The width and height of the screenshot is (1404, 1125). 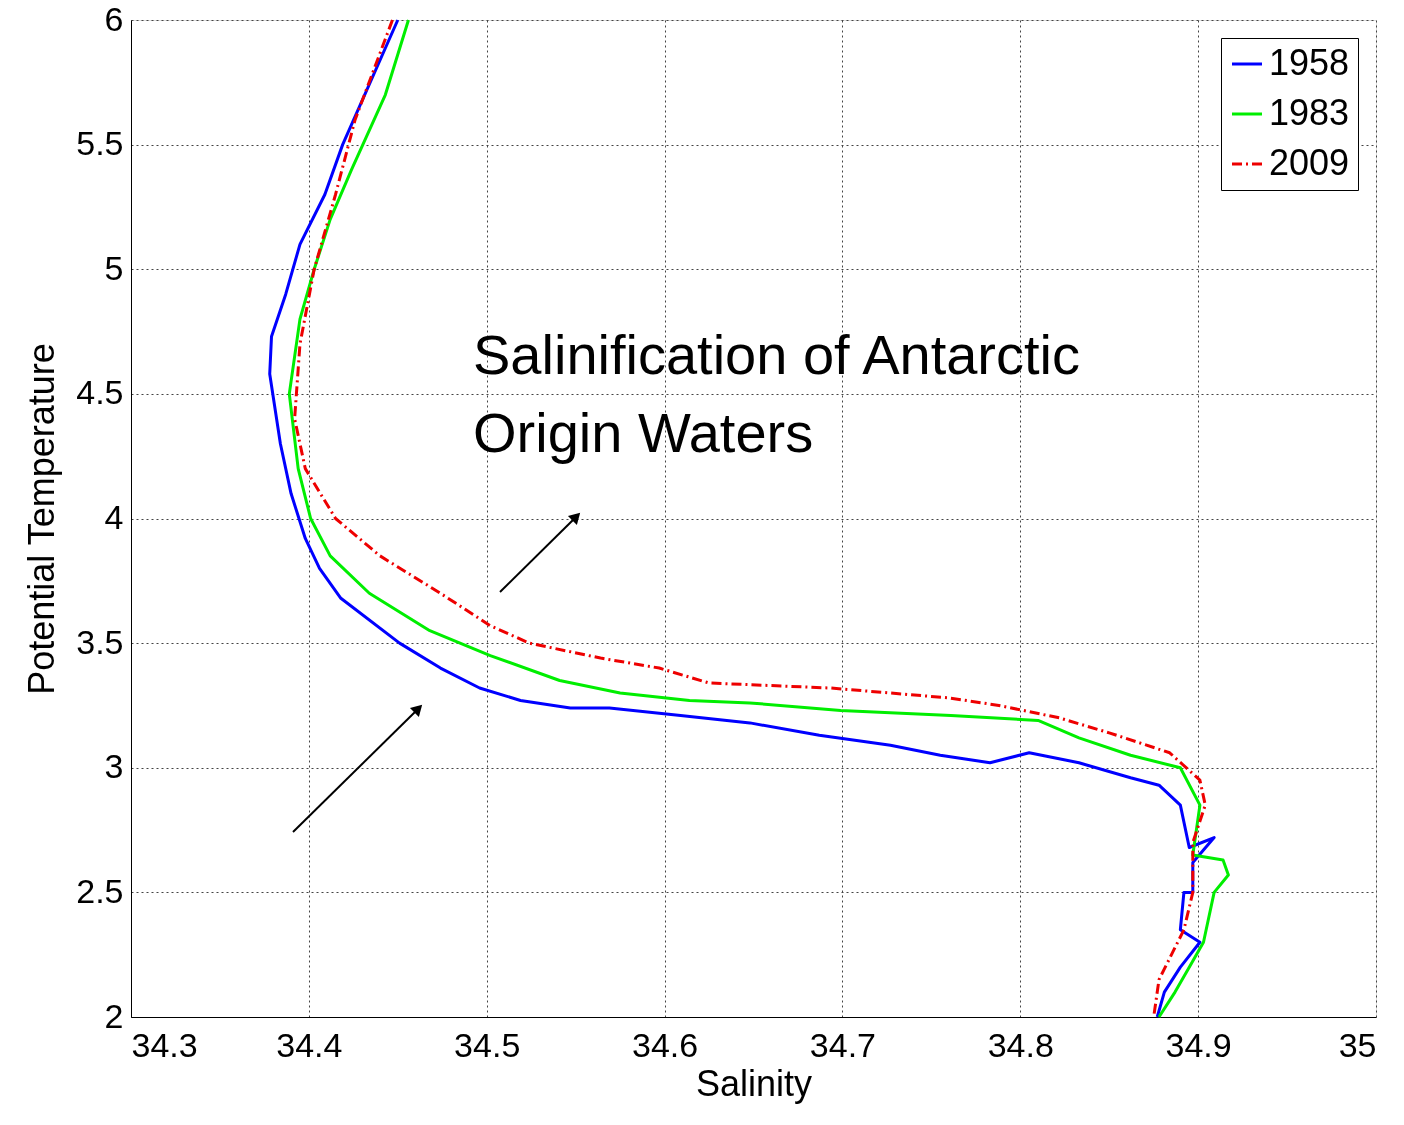 I want to click on y-tick-label: 6, so click(x=114, y=19).